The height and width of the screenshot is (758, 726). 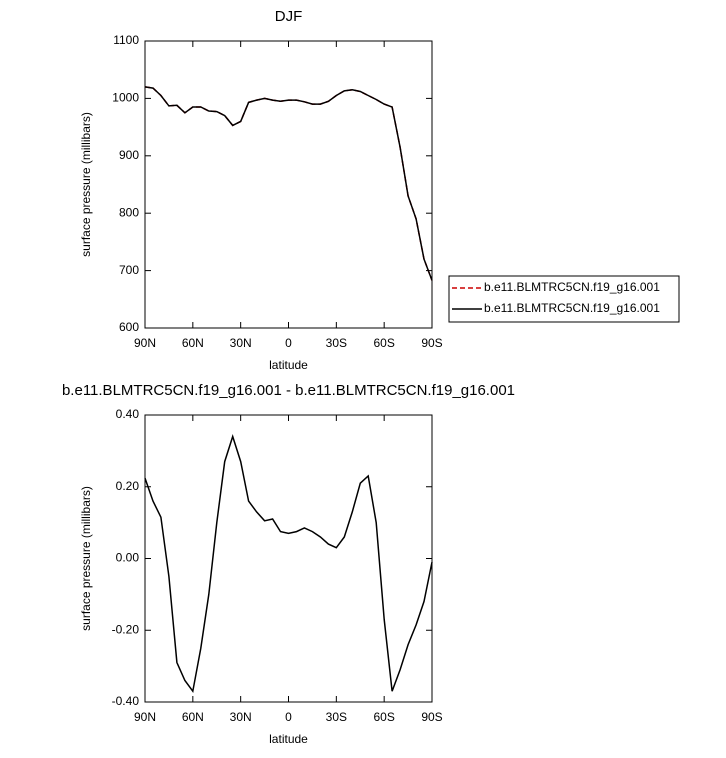 What do you see at coordinates (129, 212) in the screenshot?
I see `y-tick-label: 800` at bounding box center [129, 212].